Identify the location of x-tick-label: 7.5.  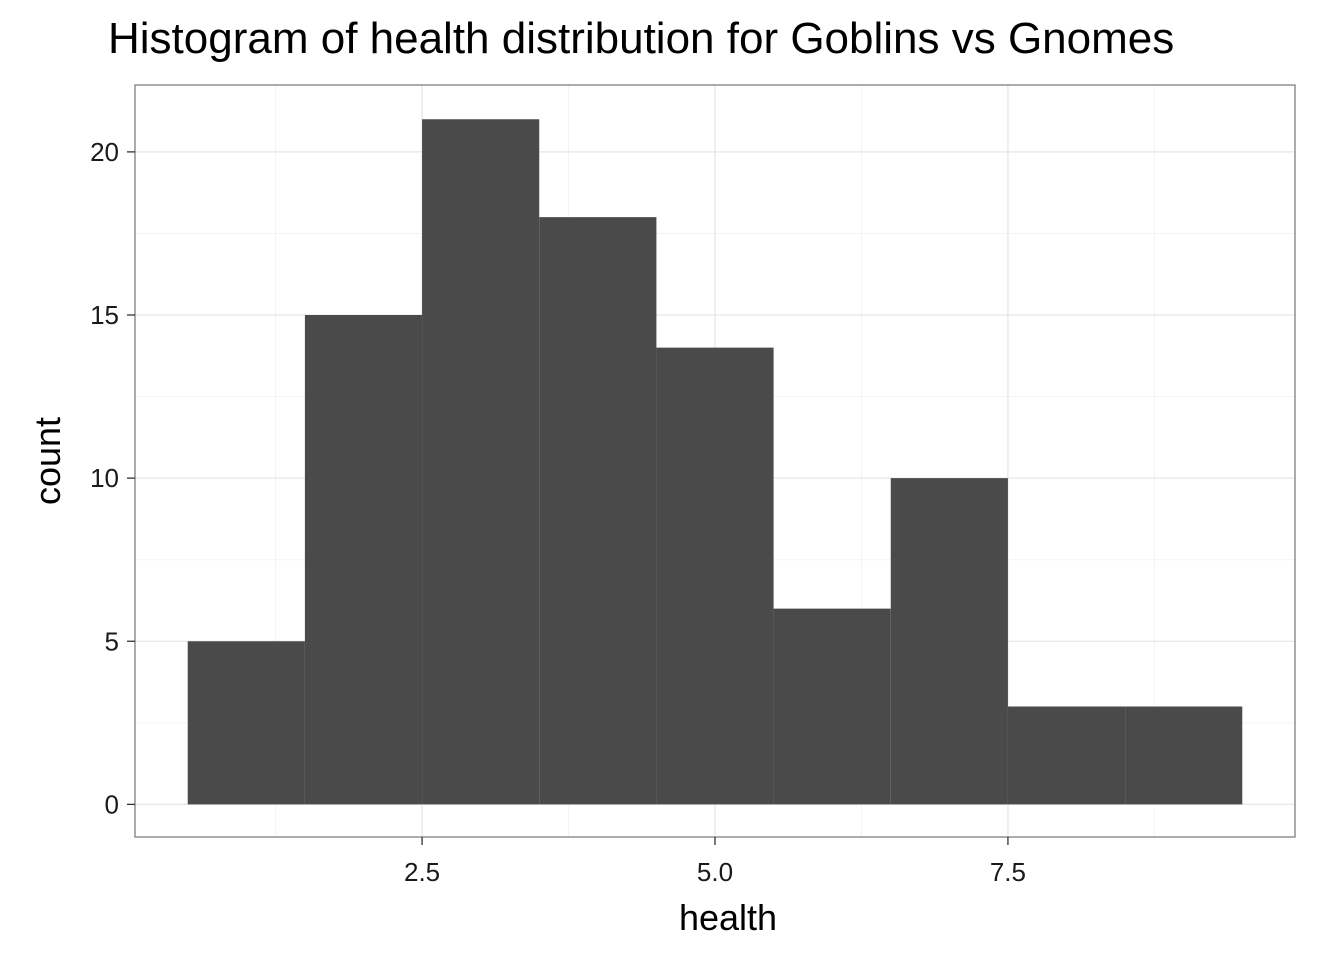
(1008, 872).